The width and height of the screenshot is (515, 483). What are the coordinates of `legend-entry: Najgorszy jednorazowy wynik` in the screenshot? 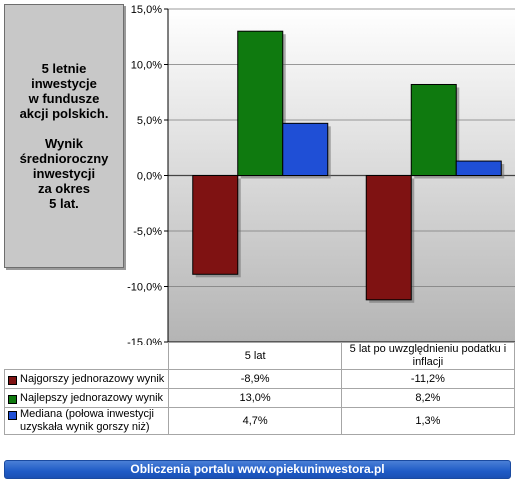 It's located at (86, 379).